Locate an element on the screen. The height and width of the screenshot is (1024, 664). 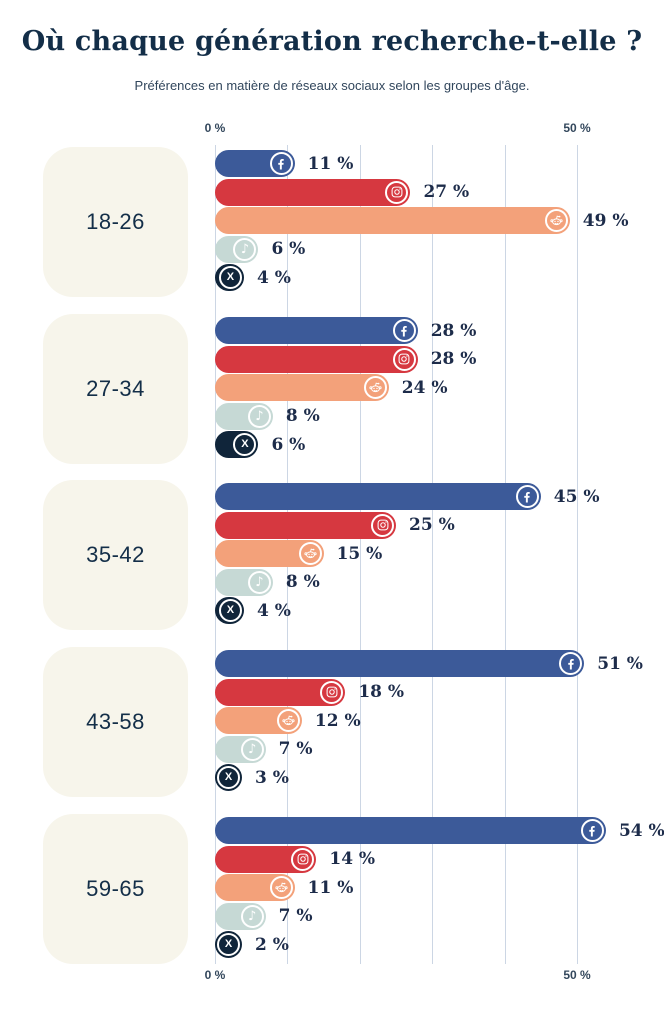
age-group-label: 27-34 is located at coordinates (115, 388).